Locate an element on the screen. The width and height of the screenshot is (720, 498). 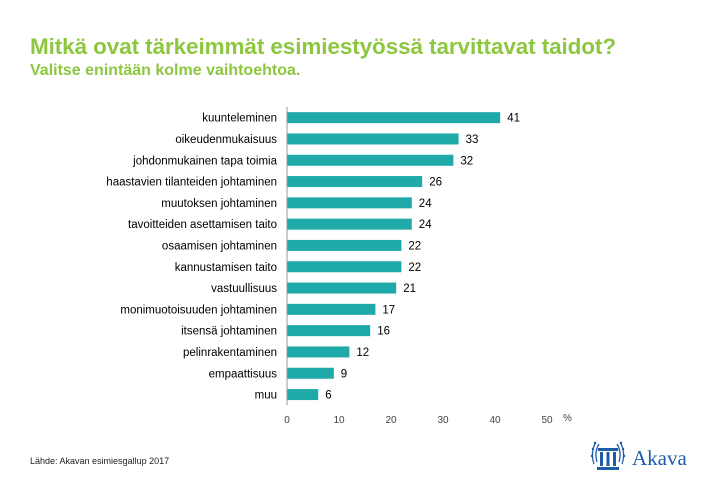
akava-logo: Akava is located at coordinates (643, 456).